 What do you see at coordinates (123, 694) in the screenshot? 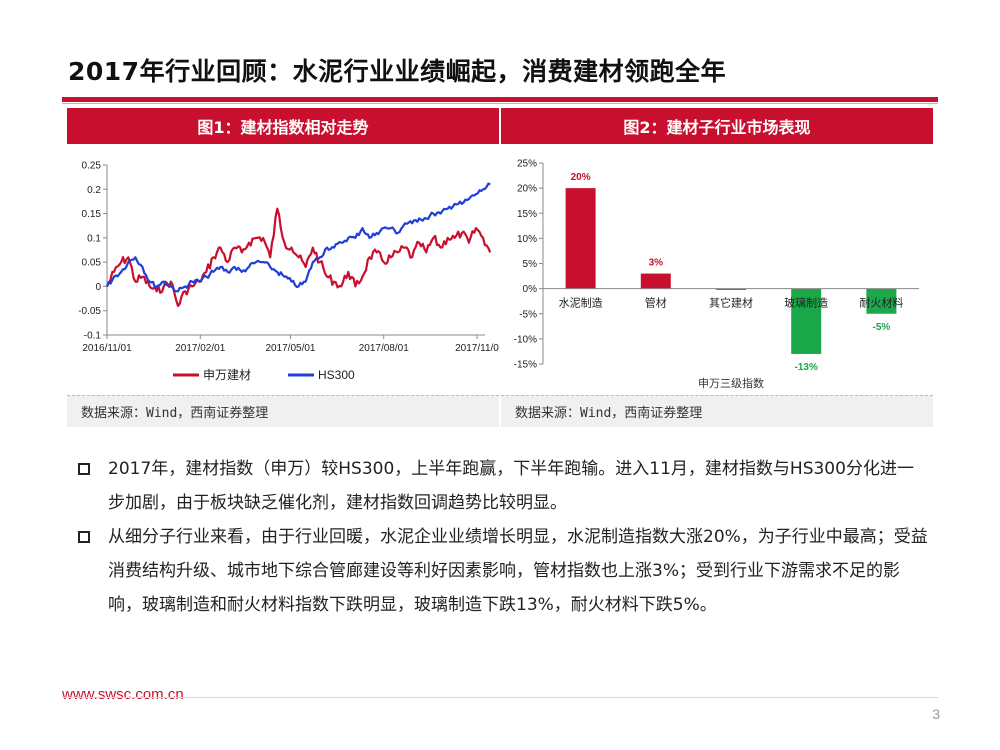
I see `footer-url: www.swsc.com.cn` at bounding box center [123, 694].